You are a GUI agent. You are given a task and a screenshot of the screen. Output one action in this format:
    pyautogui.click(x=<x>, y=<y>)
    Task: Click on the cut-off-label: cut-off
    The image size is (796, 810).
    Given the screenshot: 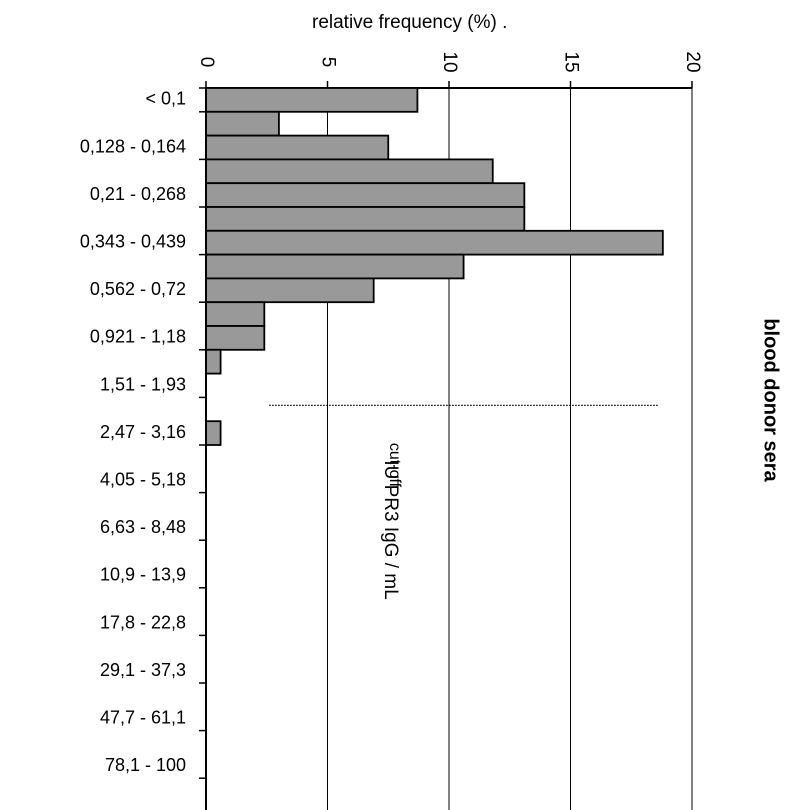 What is the action you would take?
    pyautogui.click(x=394, y=465)
    